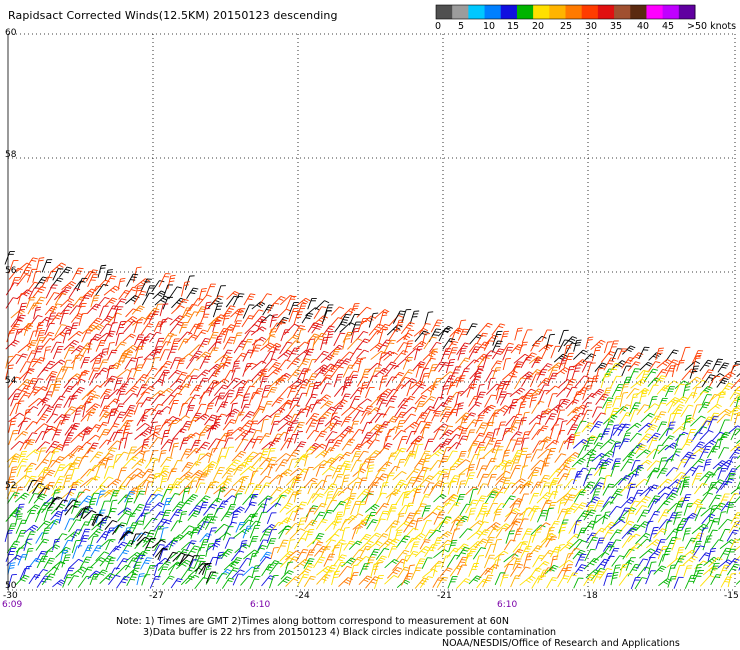  I want to click on legend-tick: 0, so click(438, 26).